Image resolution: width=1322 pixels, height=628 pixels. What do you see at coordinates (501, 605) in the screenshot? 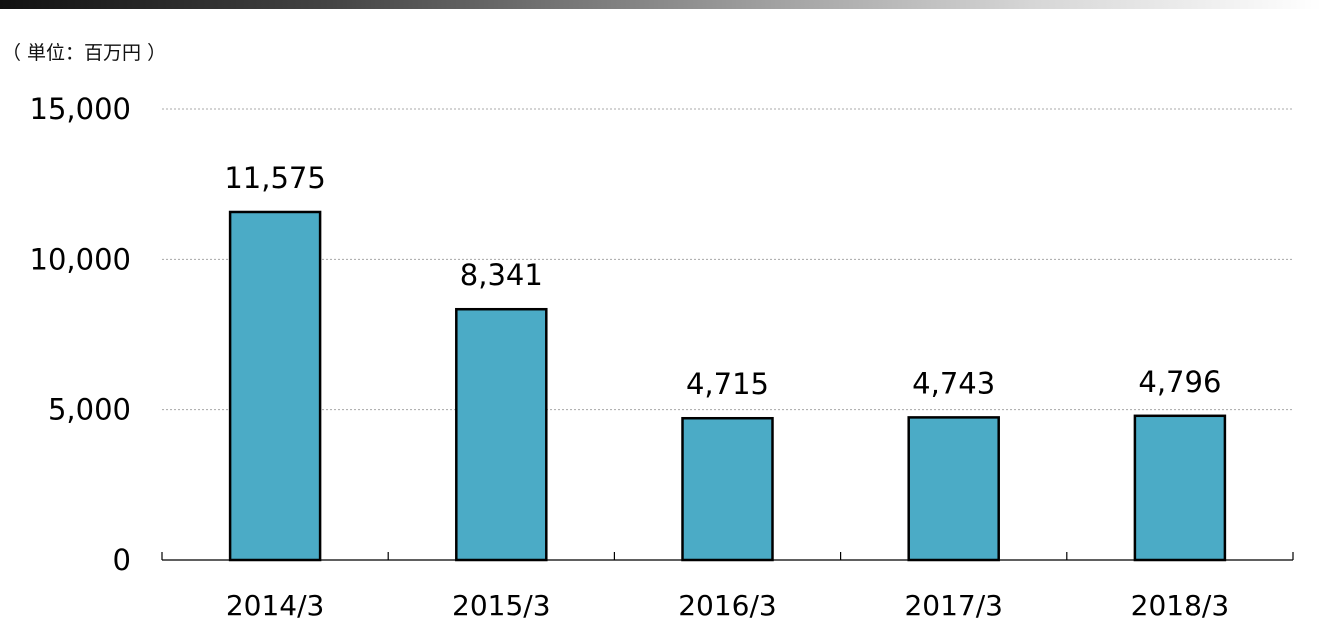
I see `x-tick-label: 2015/3` at bounding box center [501, 605].